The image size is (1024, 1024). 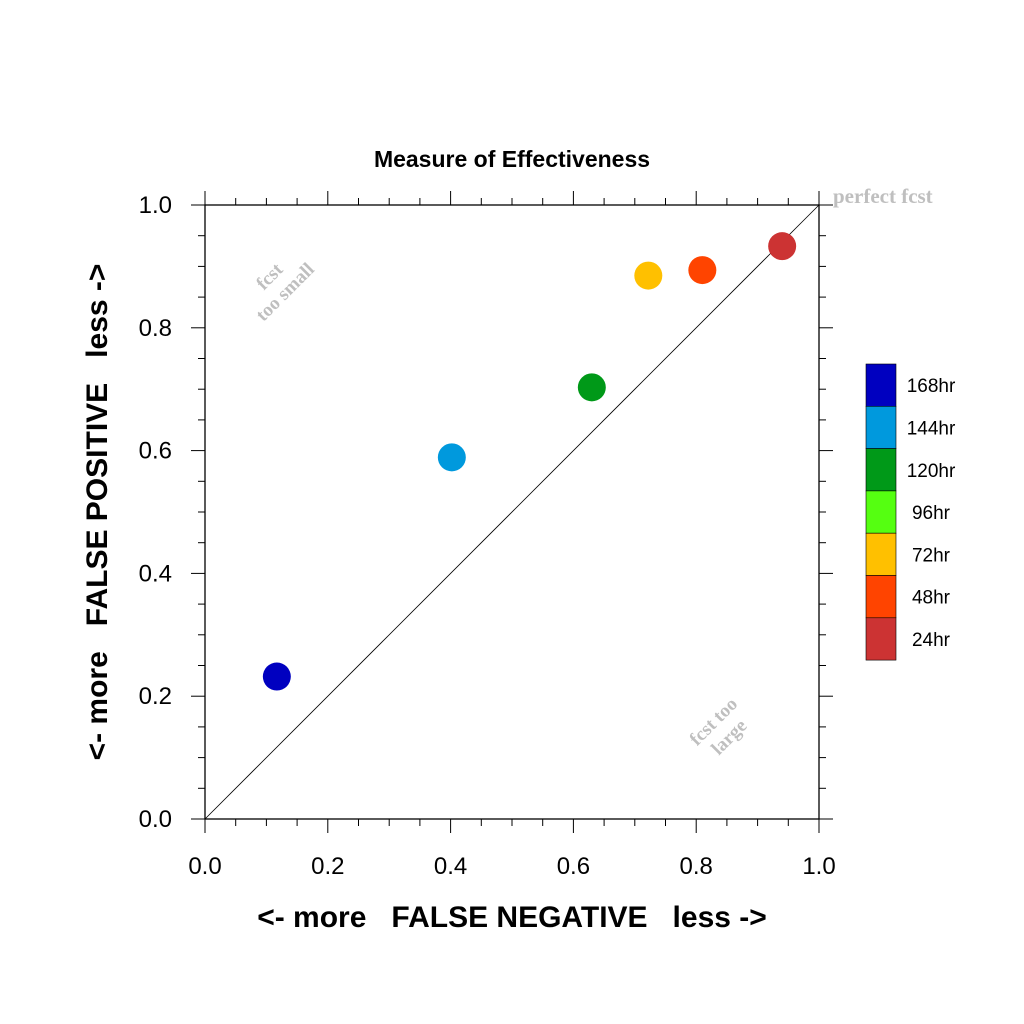 I want to click on y-tick-labels: 0.0 0.2 0.4 0.6 0.8 1.0, so click(x=155, y=512).